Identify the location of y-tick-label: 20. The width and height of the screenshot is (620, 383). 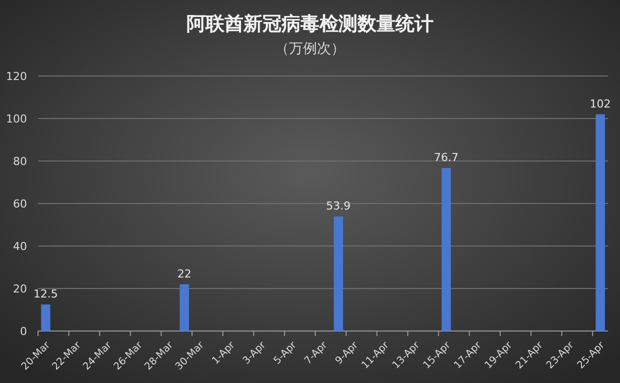
(20, 289).